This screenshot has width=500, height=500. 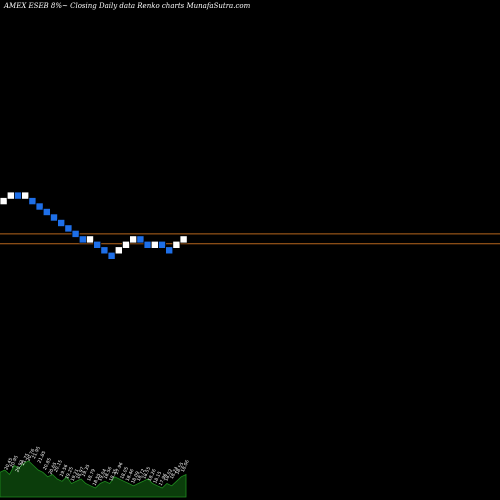 What do you see at coordinates (91, 475) in the screenshot?
I see `volume-label: 18.79` at bounding box center [91, 475].